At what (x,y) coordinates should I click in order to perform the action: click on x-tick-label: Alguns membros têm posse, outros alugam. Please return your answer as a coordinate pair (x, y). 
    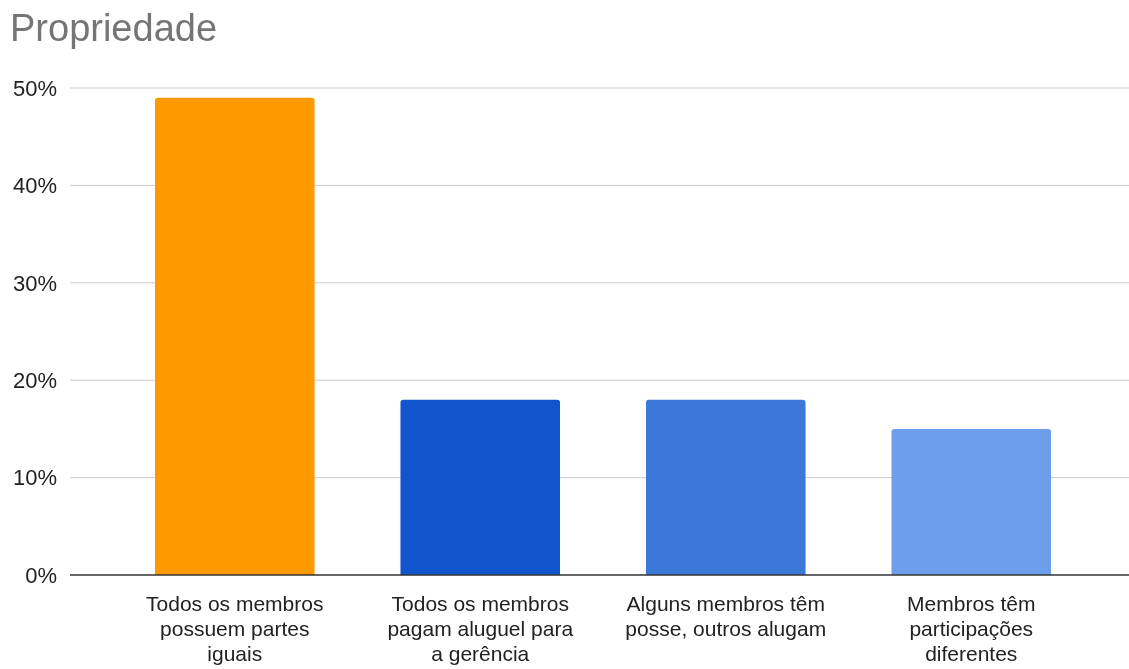
    Looking at the image, I should click on (726, 616).